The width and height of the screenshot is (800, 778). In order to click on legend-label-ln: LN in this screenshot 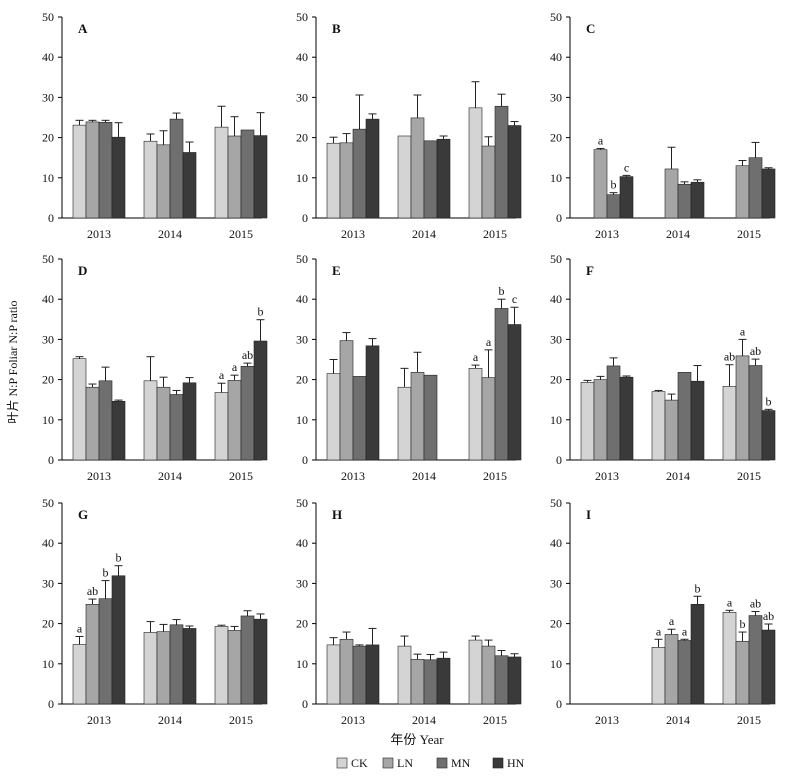, I will do `click(405, 763)`.